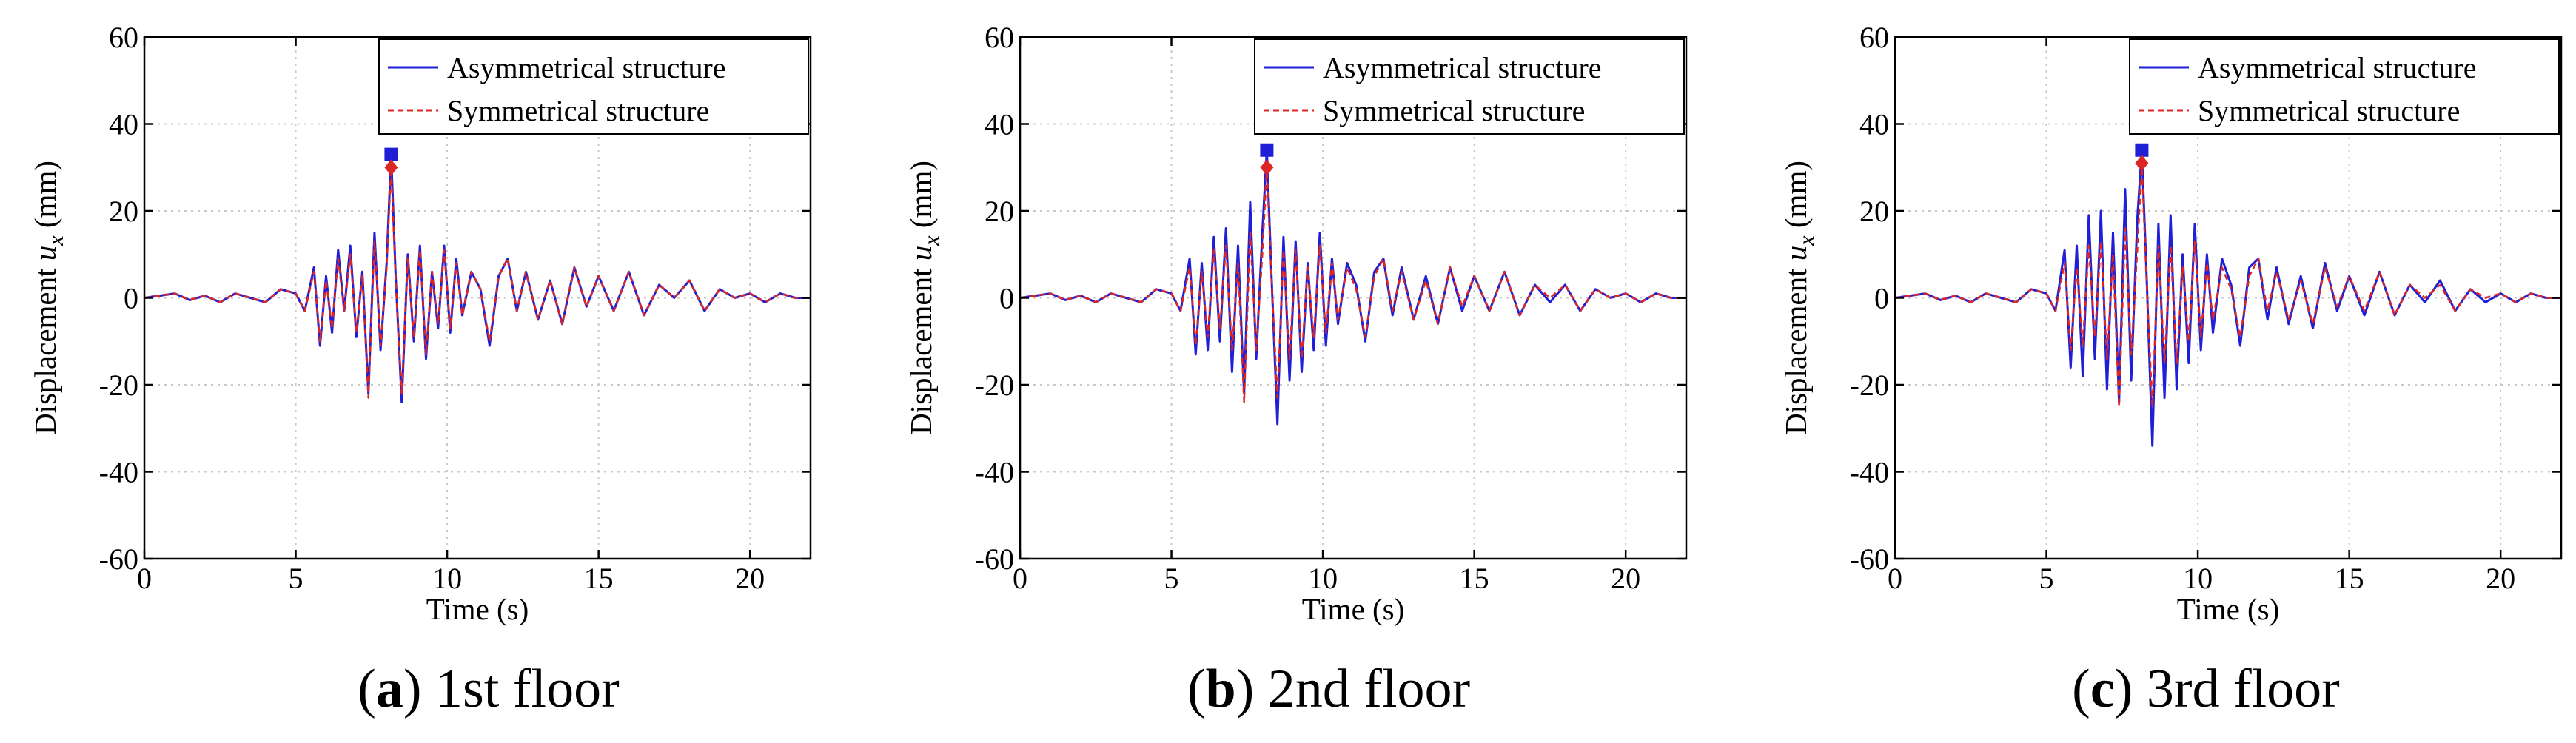 The height and width of the screenshot is (743, 2576). Describe the element at coordinates (1221, 689) in the screenshot. I see `caption-letter: b` at that location.